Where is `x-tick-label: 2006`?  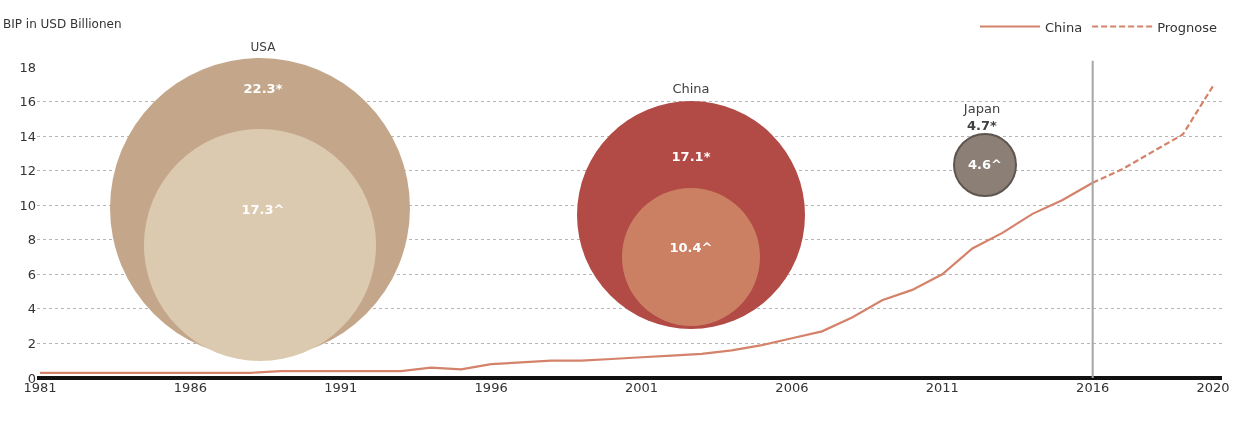 x-tick-label: 2006 is located at coordinates (792, 387).